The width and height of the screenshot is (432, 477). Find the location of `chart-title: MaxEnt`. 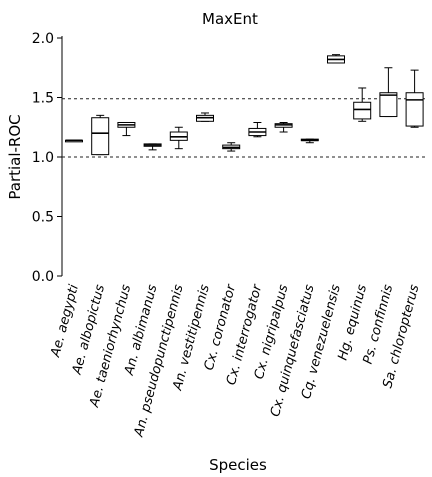

chart-title: MaxEnt is located at coordinates (230, 19).